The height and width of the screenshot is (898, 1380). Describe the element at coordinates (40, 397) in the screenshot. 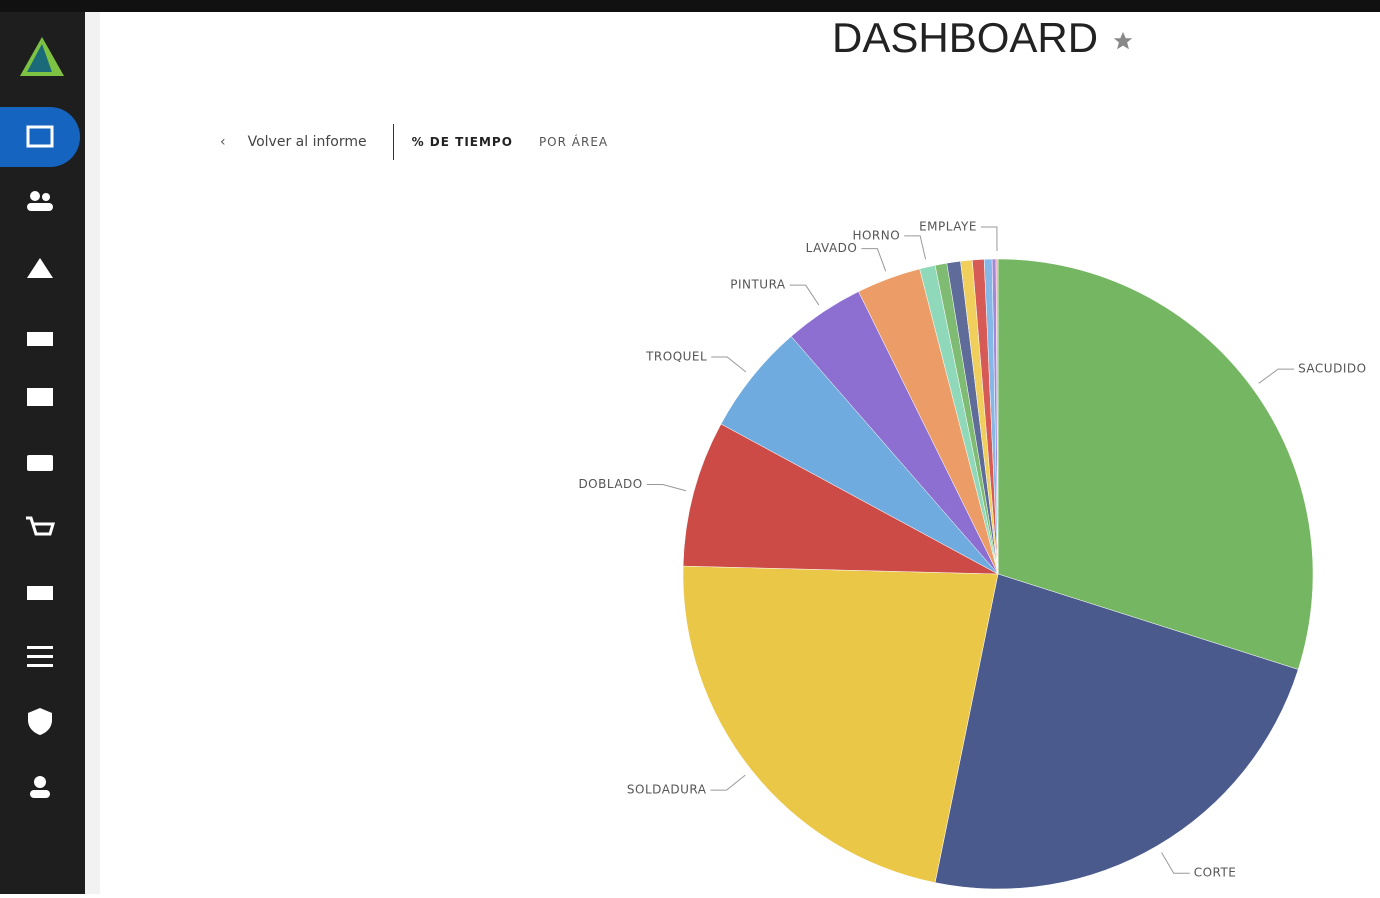

I see `icon-badge` at that location.